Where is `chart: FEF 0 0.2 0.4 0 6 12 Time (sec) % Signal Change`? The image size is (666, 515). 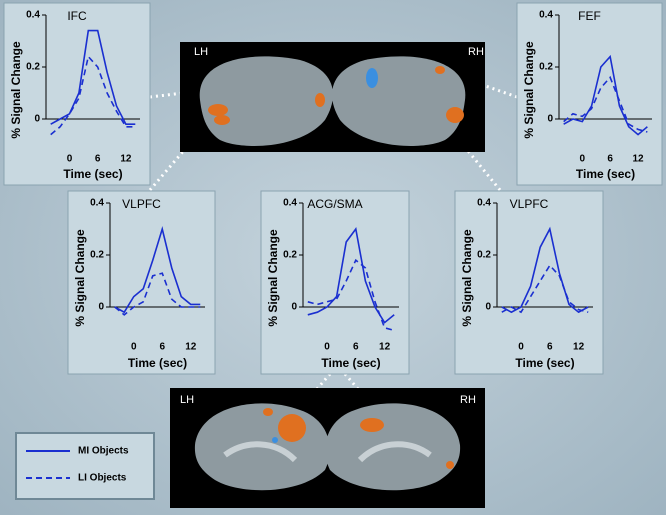
chart: FEF 0 0.2 0.4 0 6 12 Time (sec) % Signal Change is located at coordinates (589, 94).